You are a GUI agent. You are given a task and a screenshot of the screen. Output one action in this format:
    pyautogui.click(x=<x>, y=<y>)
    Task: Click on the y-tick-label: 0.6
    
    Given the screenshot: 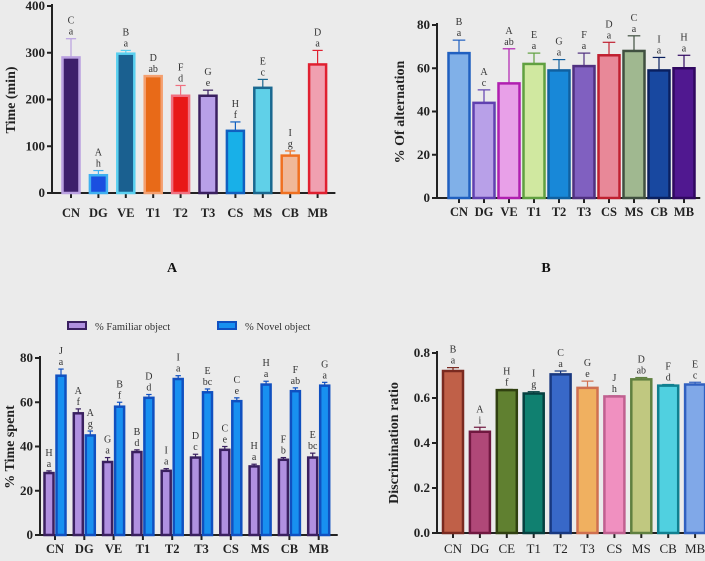 What is the action you would take?
    pyautogui.click(x=422, y=397)
    